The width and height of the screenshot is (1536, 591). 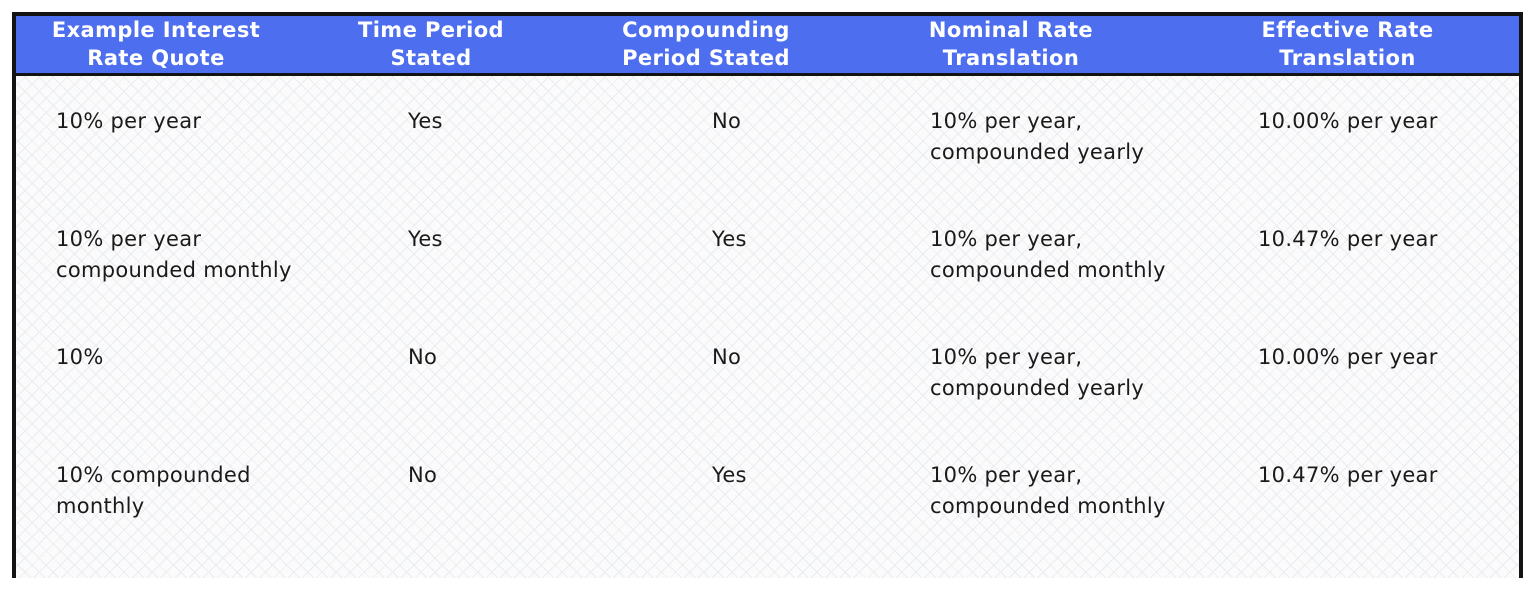 What do you see at coordinates (1347, 44) in the screenshot?
I see `header-effective-rate-translation: Effective Rate Translation` at bounding box center [1347, 44].